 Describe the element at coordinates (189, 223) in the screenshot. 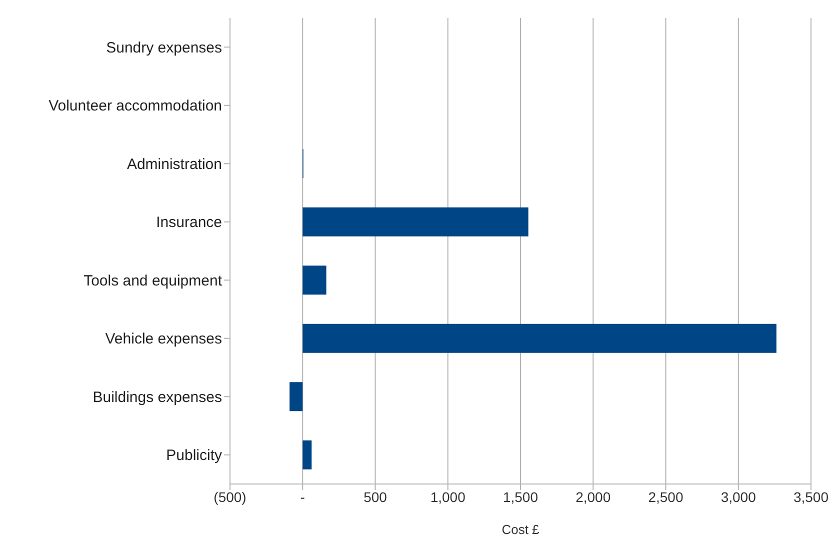

I see `y-tick-label: Insurance` at that location.